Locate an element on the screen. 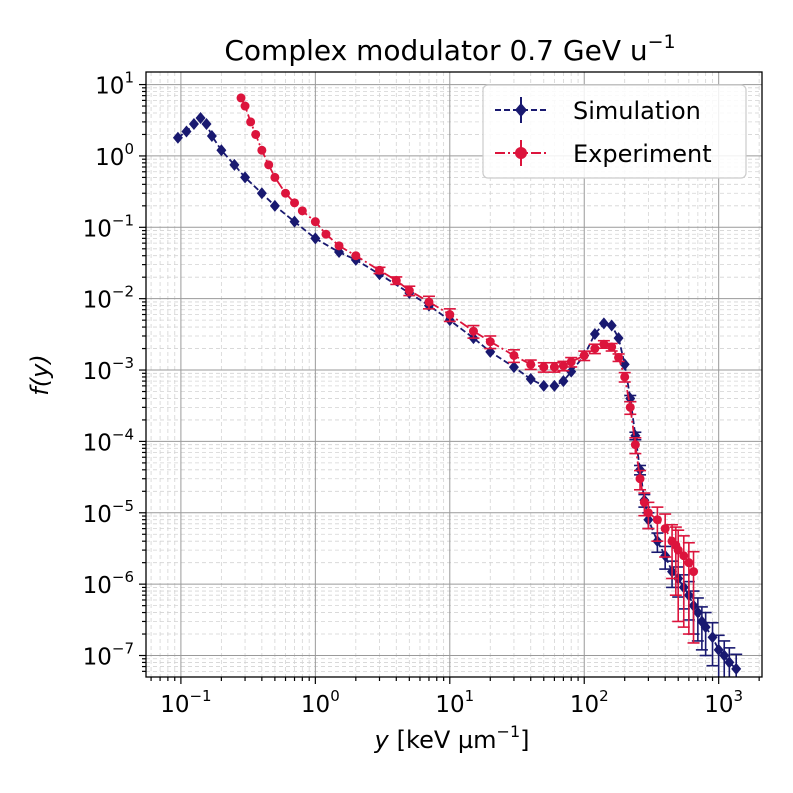  x-tick-exponent: 1 is located at coordinates (470, 696).